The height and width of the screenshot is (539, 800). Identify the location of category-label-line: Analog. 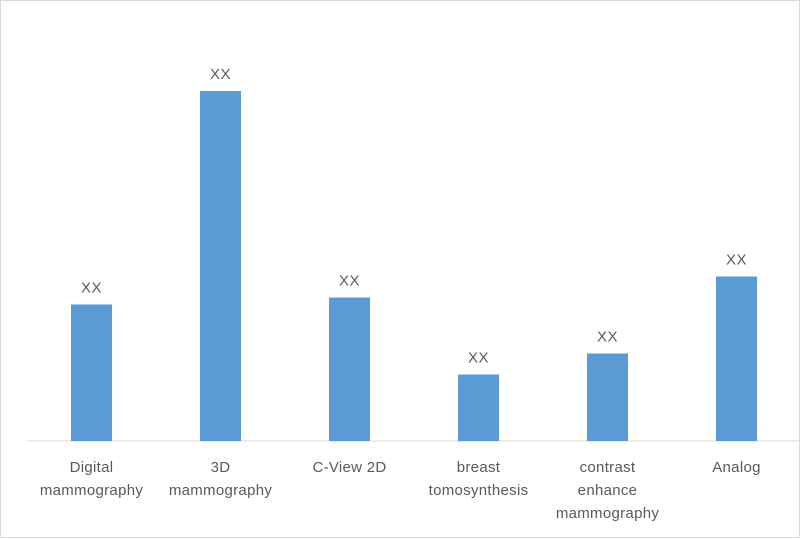
(736, 467).